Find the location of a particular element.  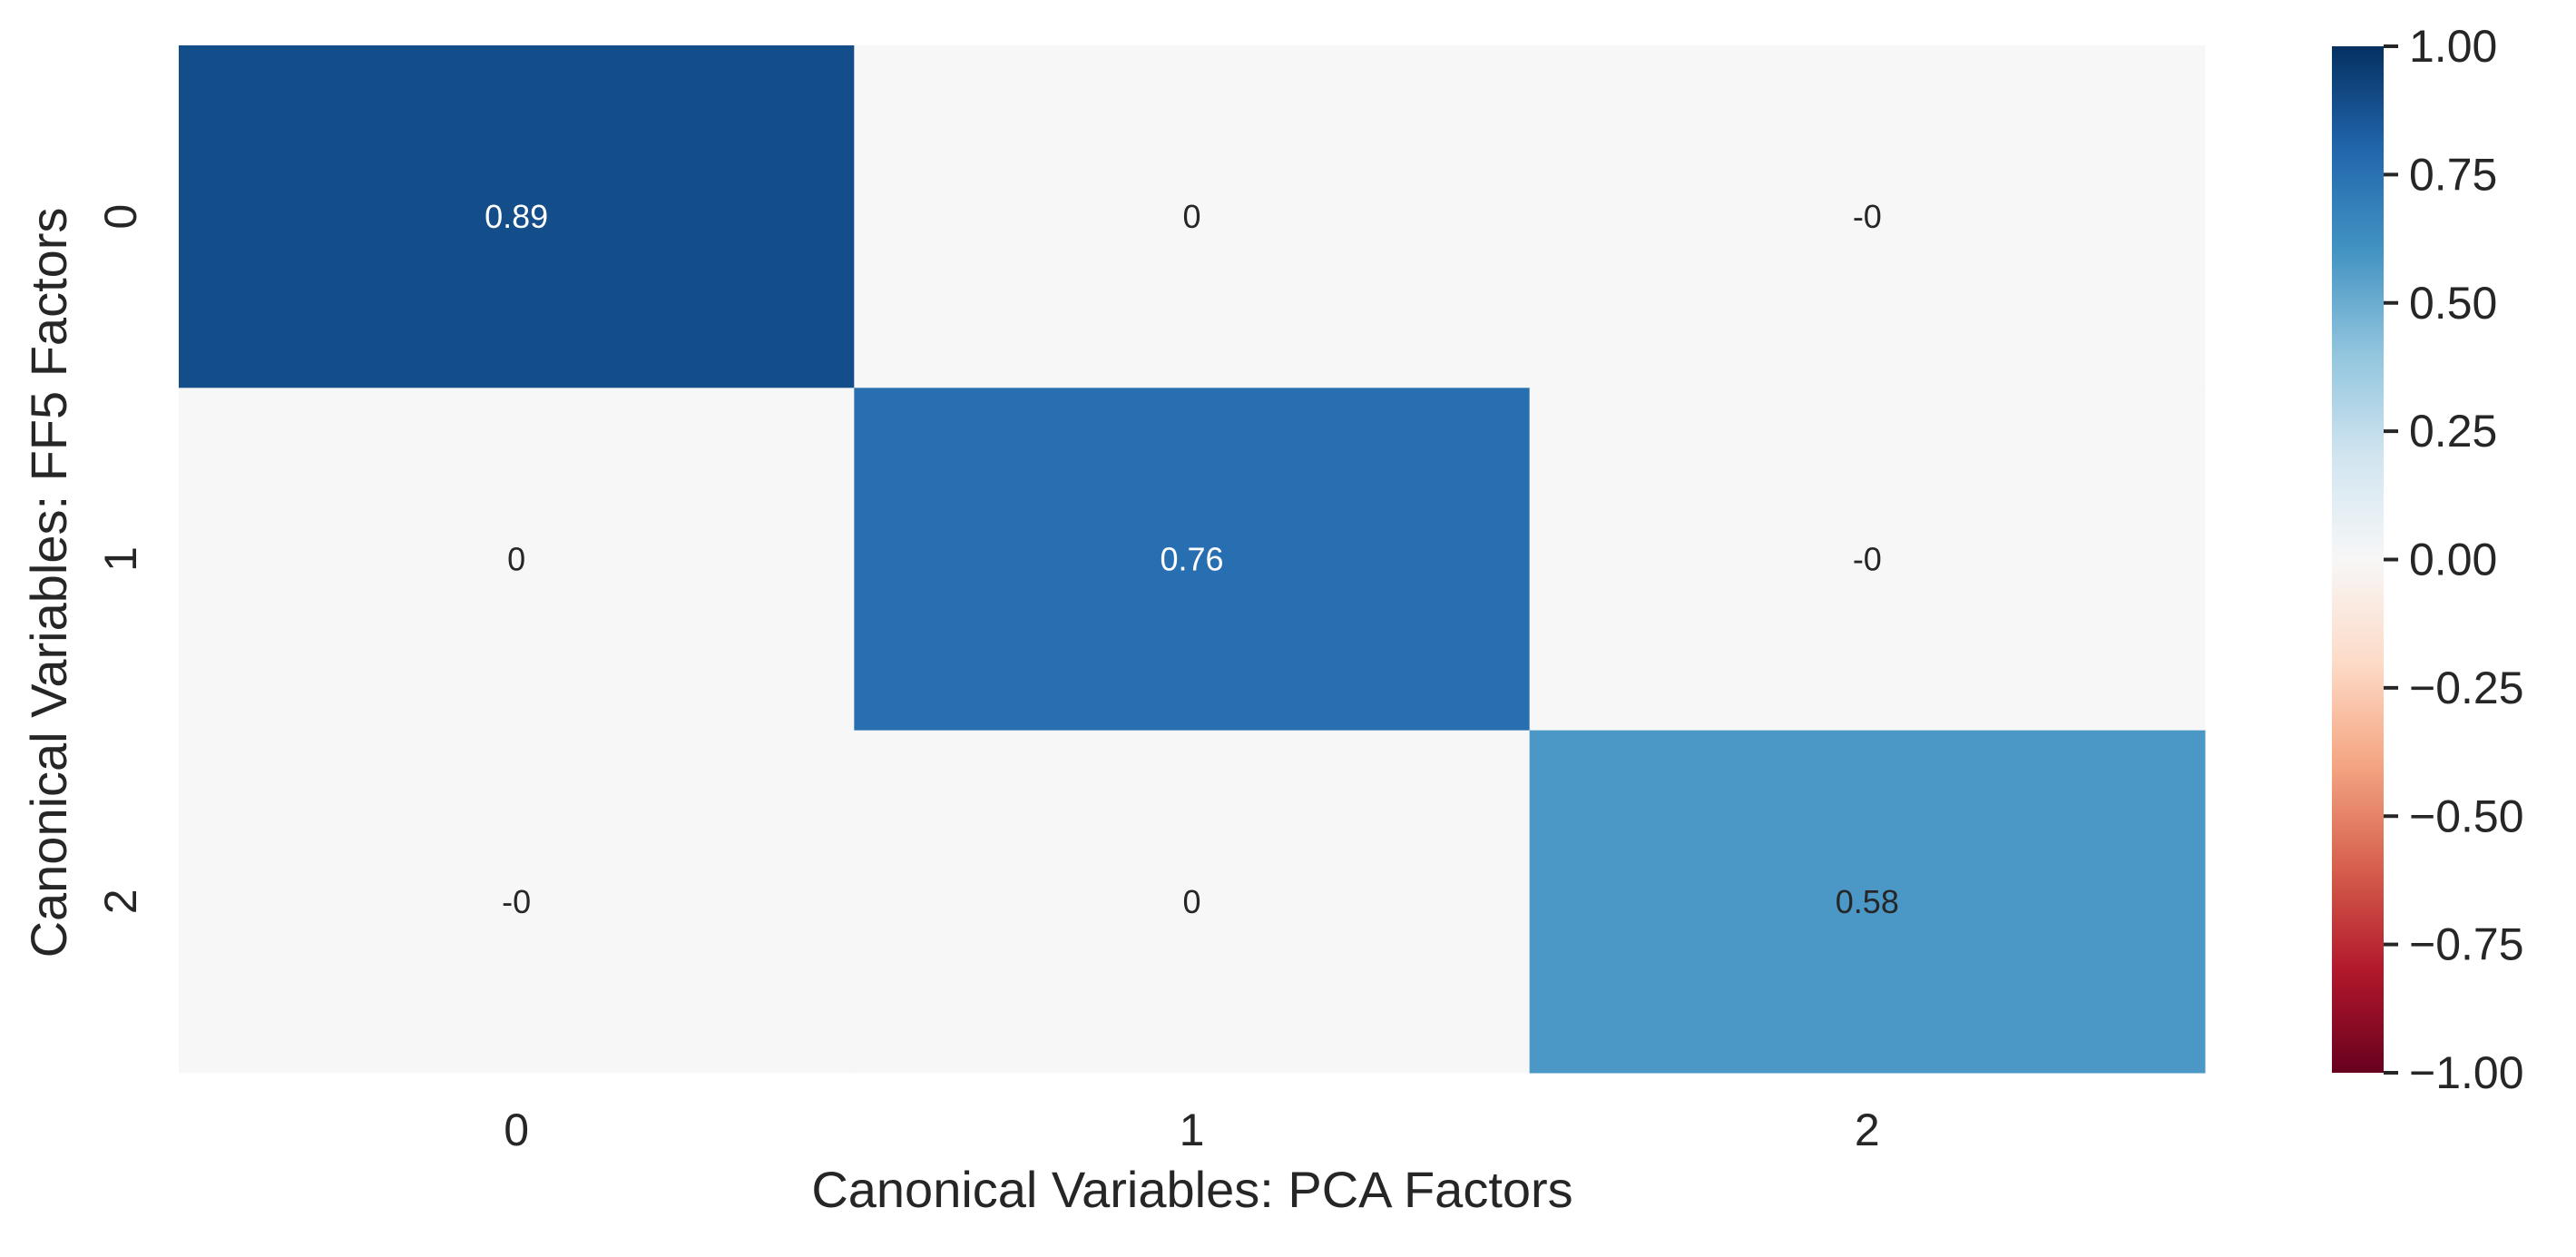

cell-annotation-r2-c0: -0 is located at coordinates (516, 901).